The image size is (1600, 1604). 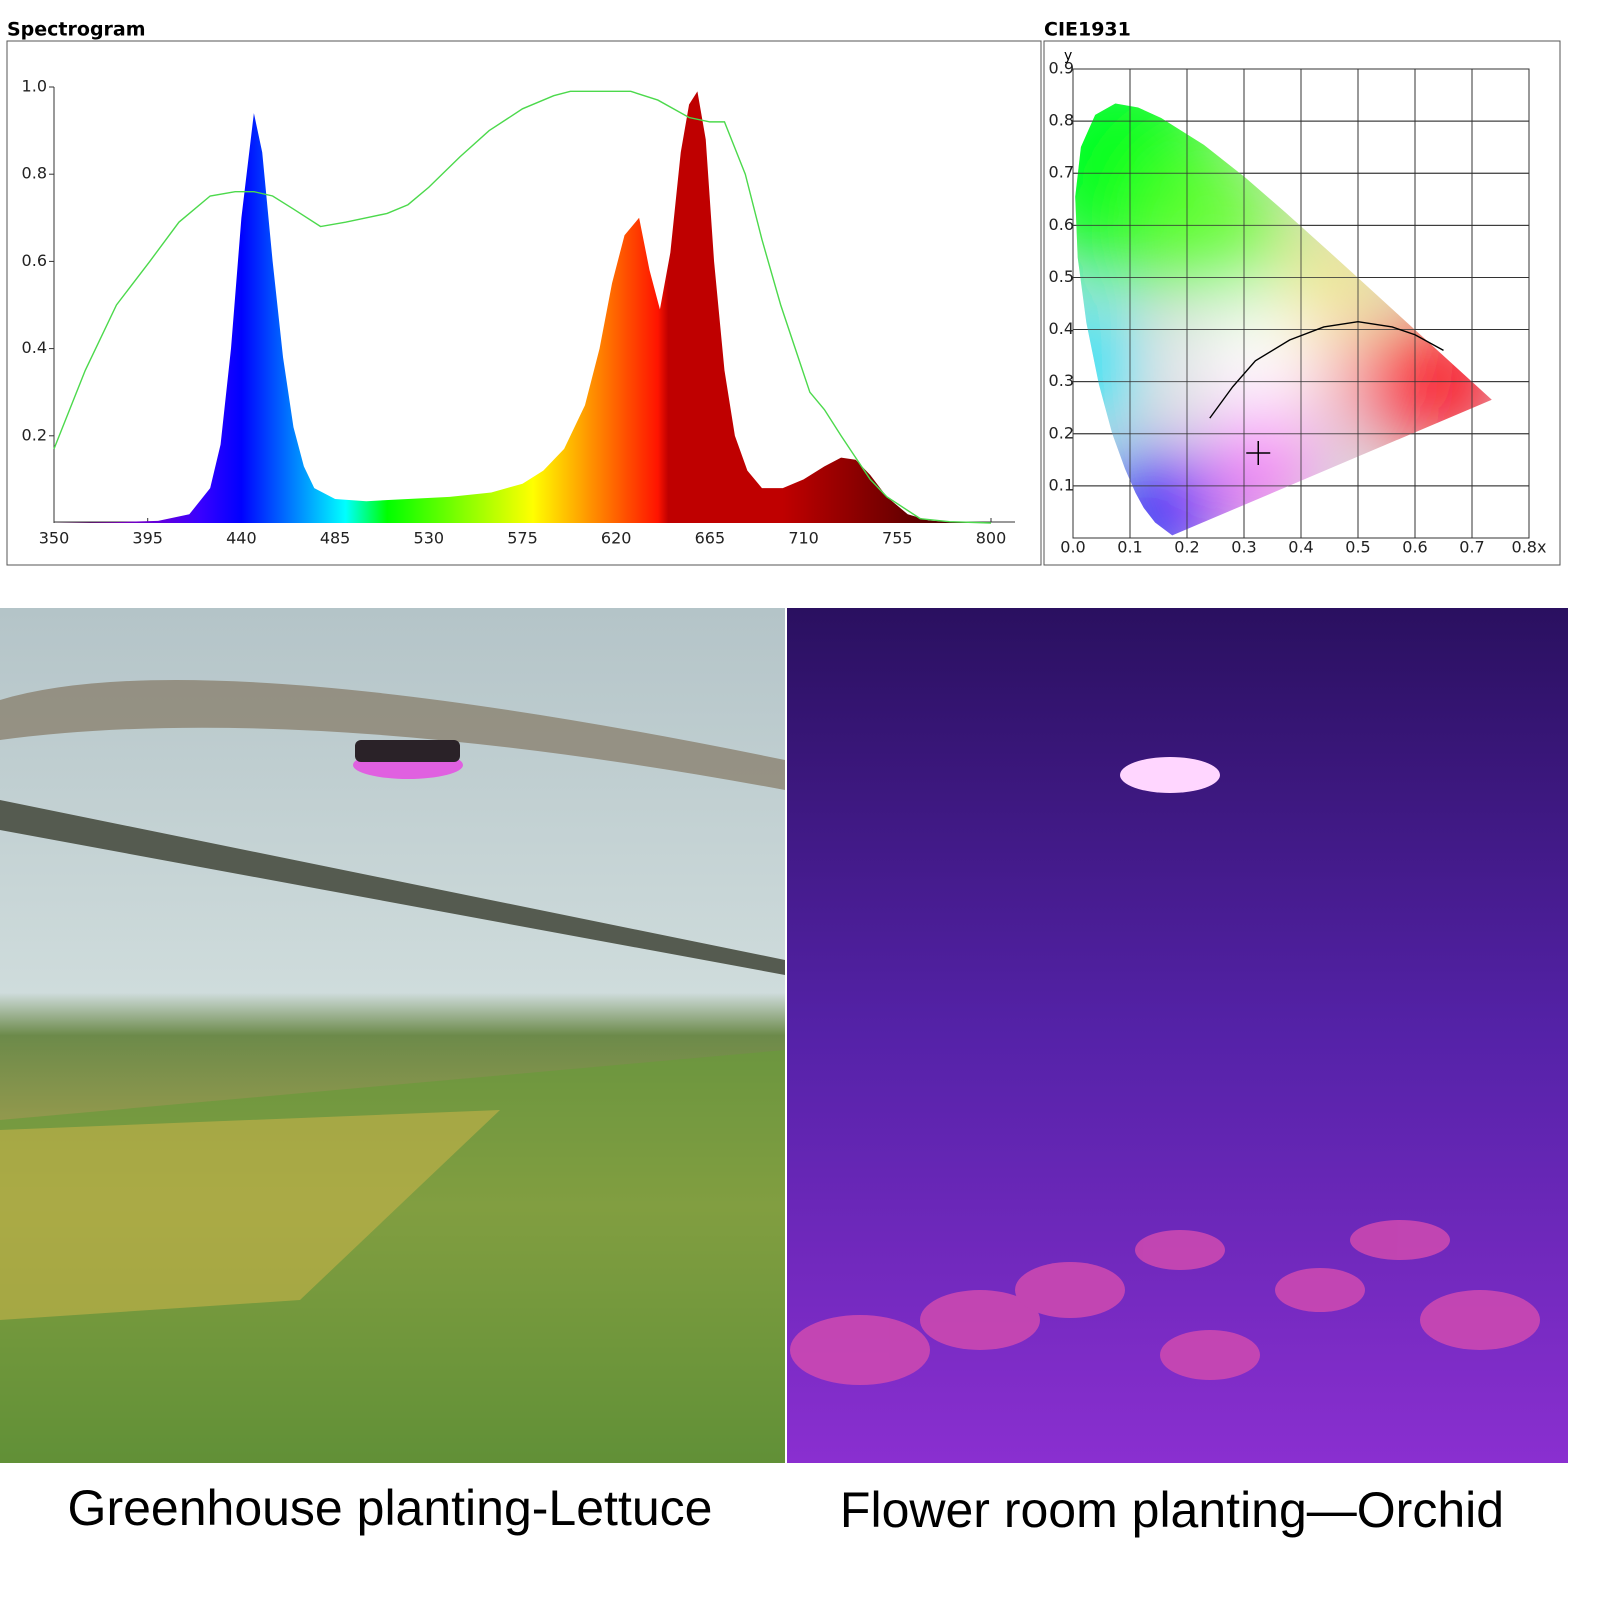 I want to click on y-tick-label: 0.7, so click(x=1061, y=172).